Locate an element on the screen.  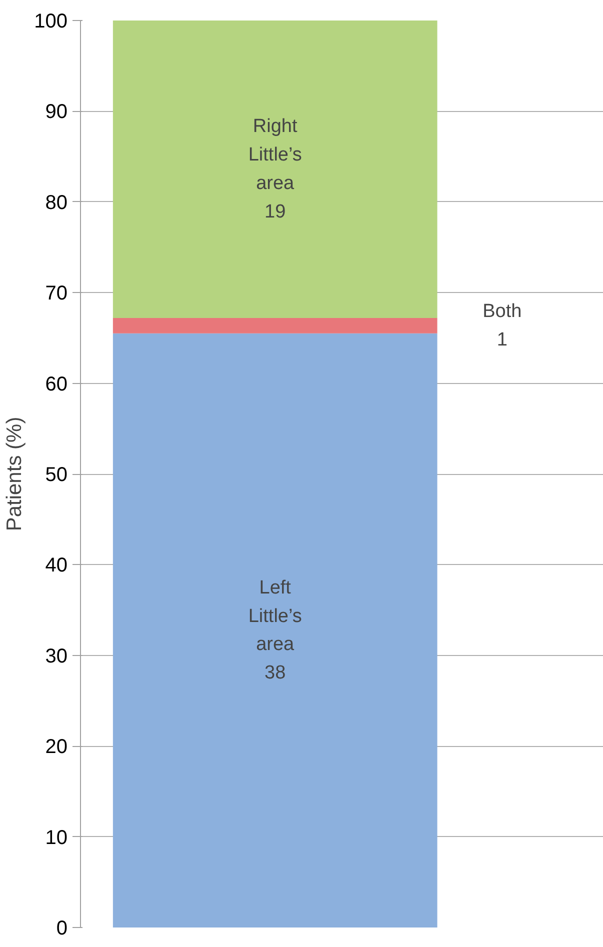
bar is located at coordinates (275, 326).